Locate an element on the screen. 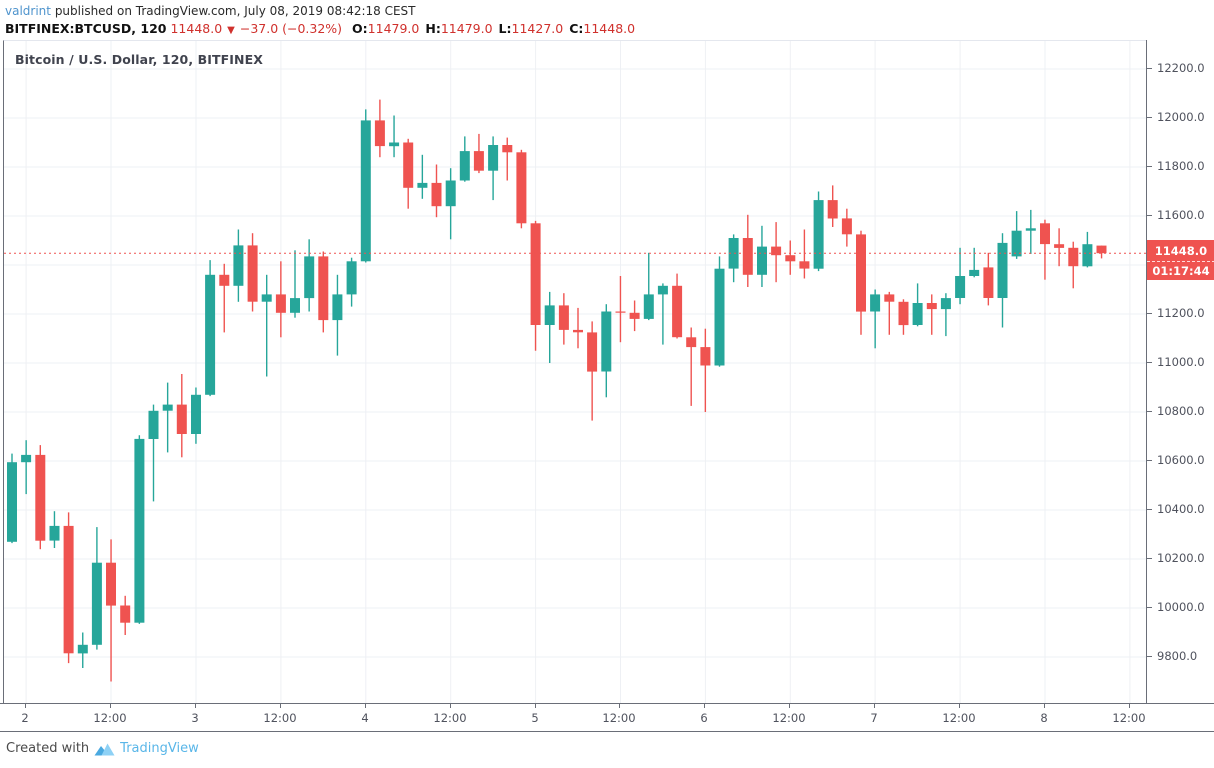 Image resolution: width=1214 pixels, height=768 pixels. ohlc-label: H: is located at coordinates (433, 28).